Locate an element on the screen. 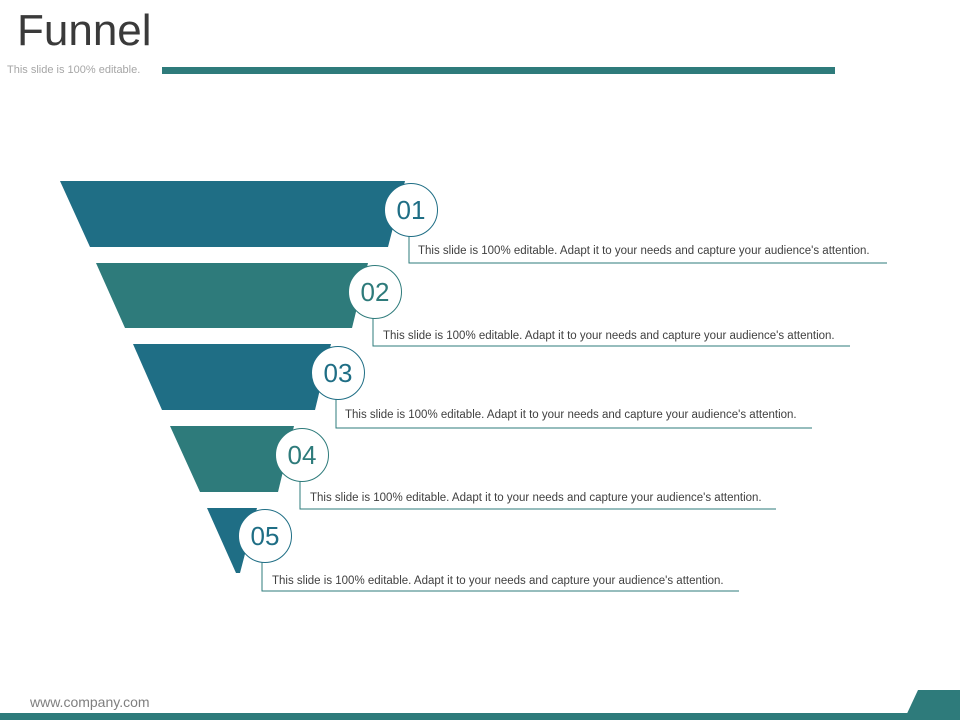  stage-number-circle-1: 01 is located at coordinates (411, 210).